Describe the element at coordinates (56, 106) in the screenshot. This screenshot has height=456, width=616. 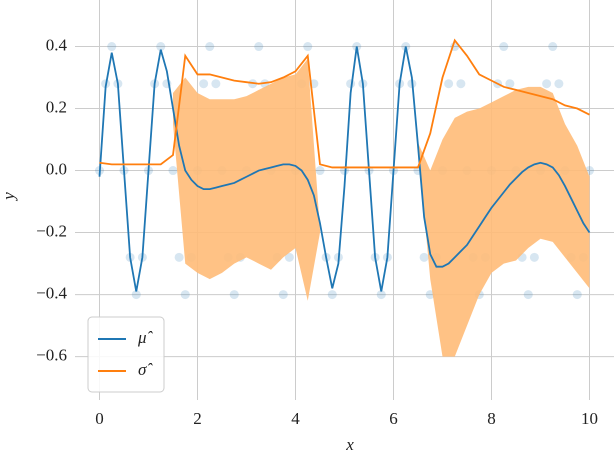
I see `y-tick-label: 0.2` at that location.